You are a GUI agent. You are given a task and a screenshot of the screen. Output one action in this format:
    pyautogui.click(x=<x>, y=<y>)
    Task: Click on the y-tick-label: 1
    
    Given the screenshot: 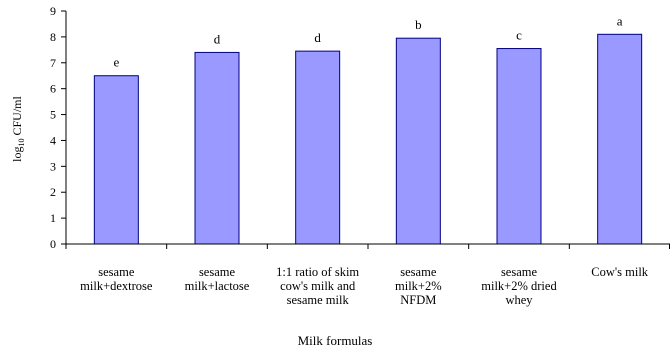 What is the action you would take?
    pyautogui.click(x=53, y=218)
    